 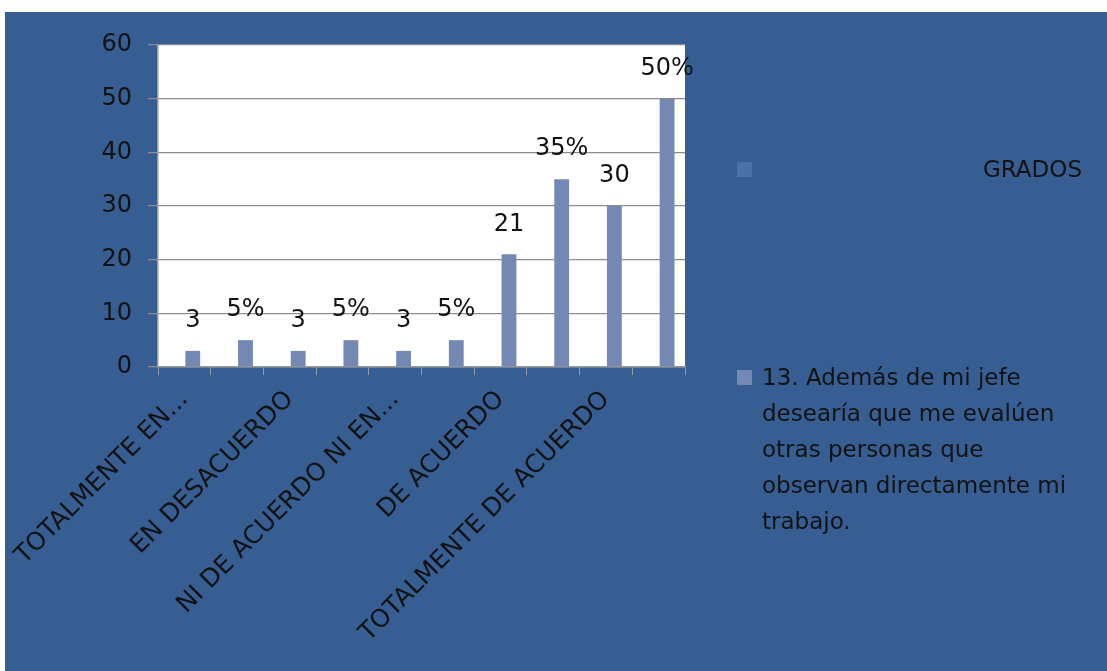 What do you see at coordinates (116, 96) in the screenshot?
I see `y-tick-label: 50` at bounding box center [116, 96].